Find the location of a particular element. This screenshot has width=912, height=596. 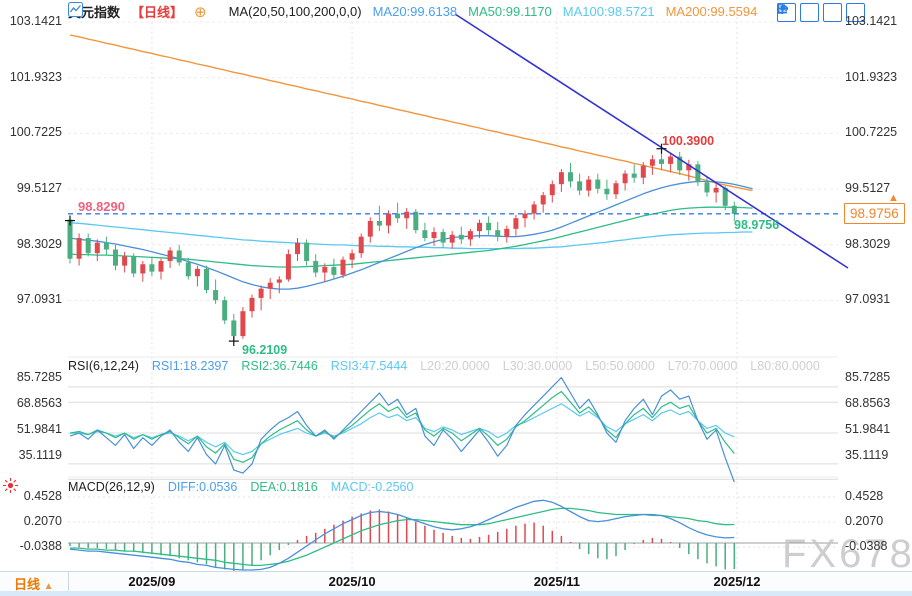

time-axis-divider is located at coordinates (68, 581).